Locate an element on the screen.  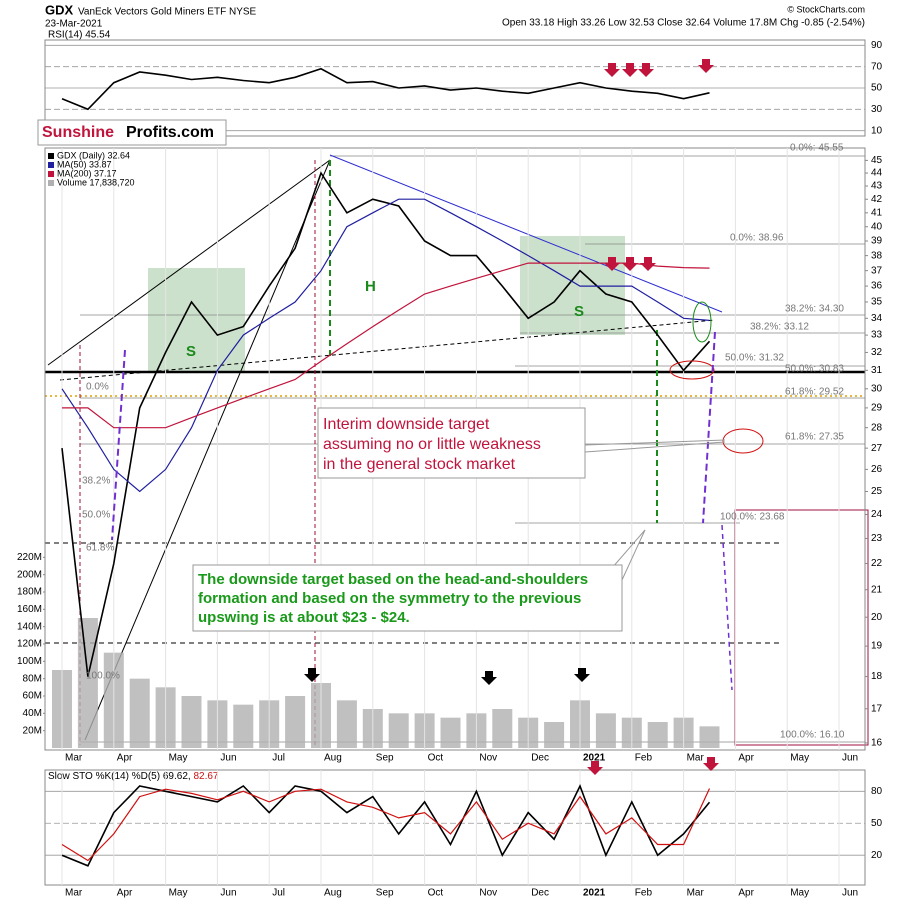
callout-text: Interim downside target is located at coordinates (406, 424).